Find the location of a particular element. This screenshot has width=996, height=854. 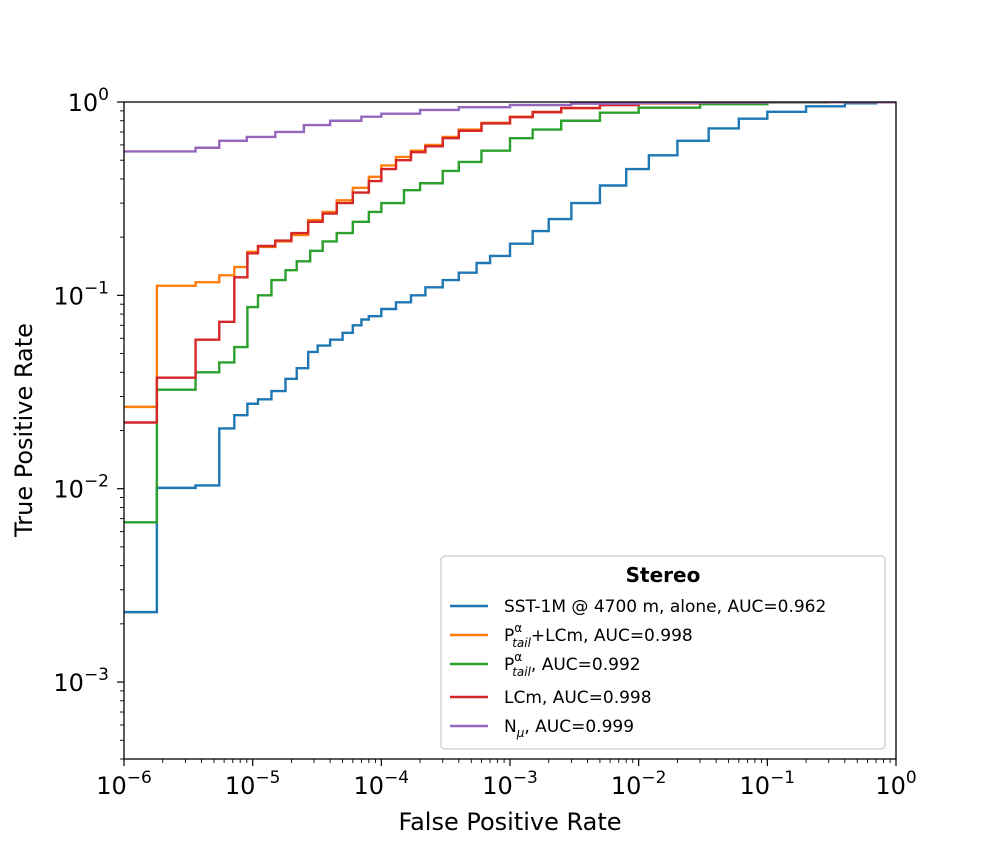

legend-label-nmu-rest: , AUC=0.999 is located at coordinates (579, 727).